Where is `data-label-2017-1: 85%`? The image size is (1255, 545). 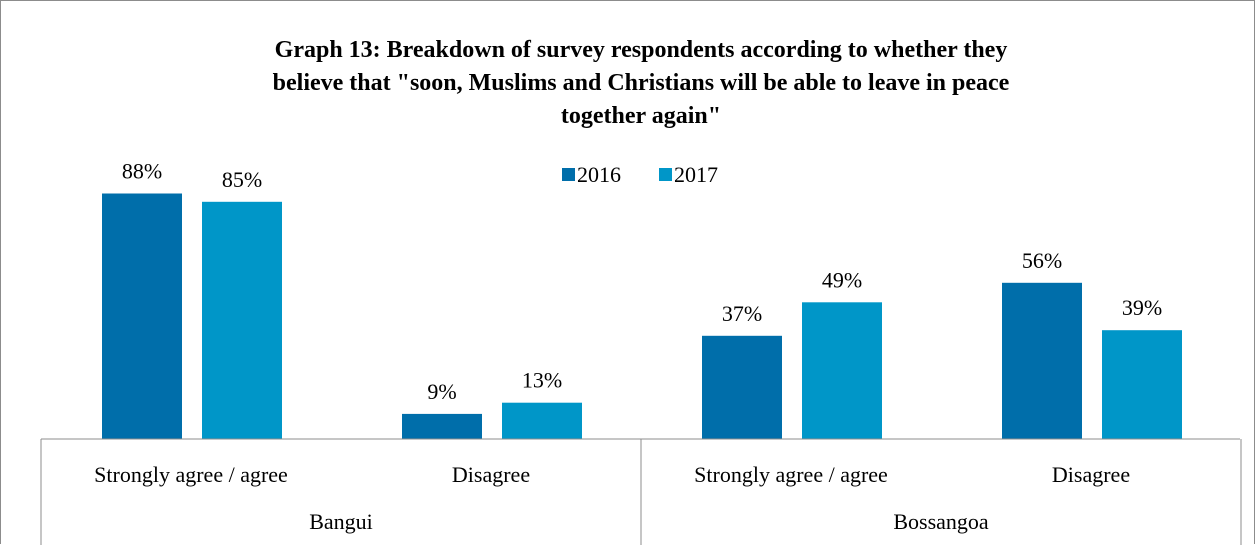 data-label-2017-1: 85% is located at coordinates (242, 179).